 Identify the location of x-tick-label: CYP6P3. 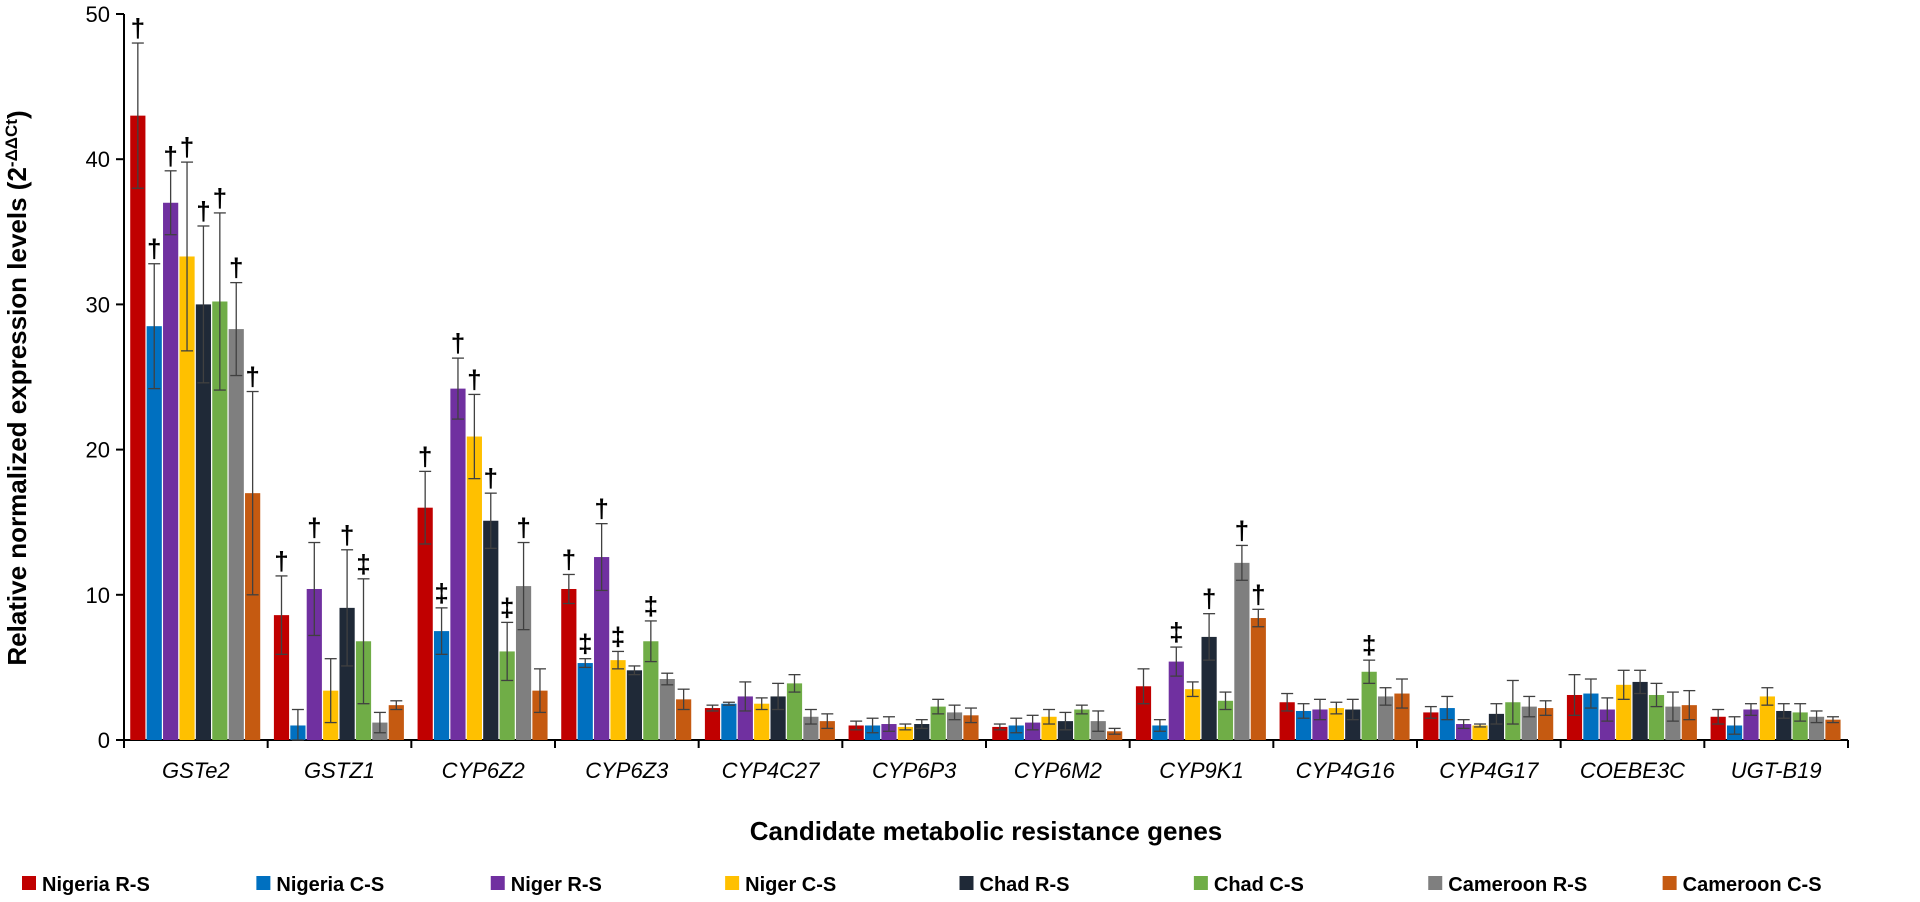
(914, 770).